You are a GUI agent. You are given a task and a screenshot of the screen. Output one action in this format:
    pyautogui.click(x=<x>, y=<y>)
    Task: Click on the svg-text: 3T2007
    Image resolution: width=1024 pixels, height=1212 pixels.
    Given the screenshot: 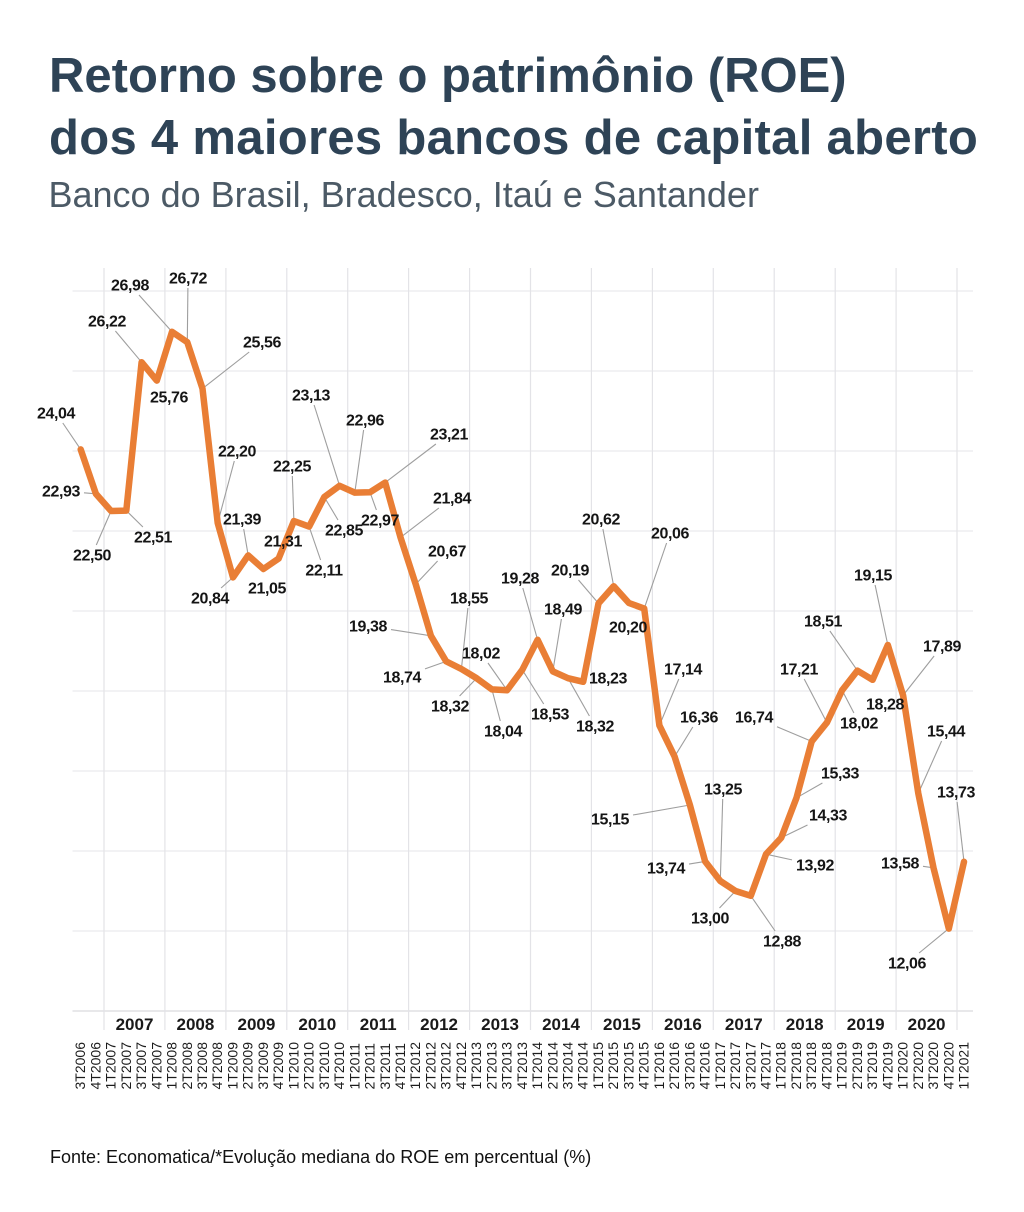 What is the action you would take?
    pyautogui.click(x=141, y=1066)
    